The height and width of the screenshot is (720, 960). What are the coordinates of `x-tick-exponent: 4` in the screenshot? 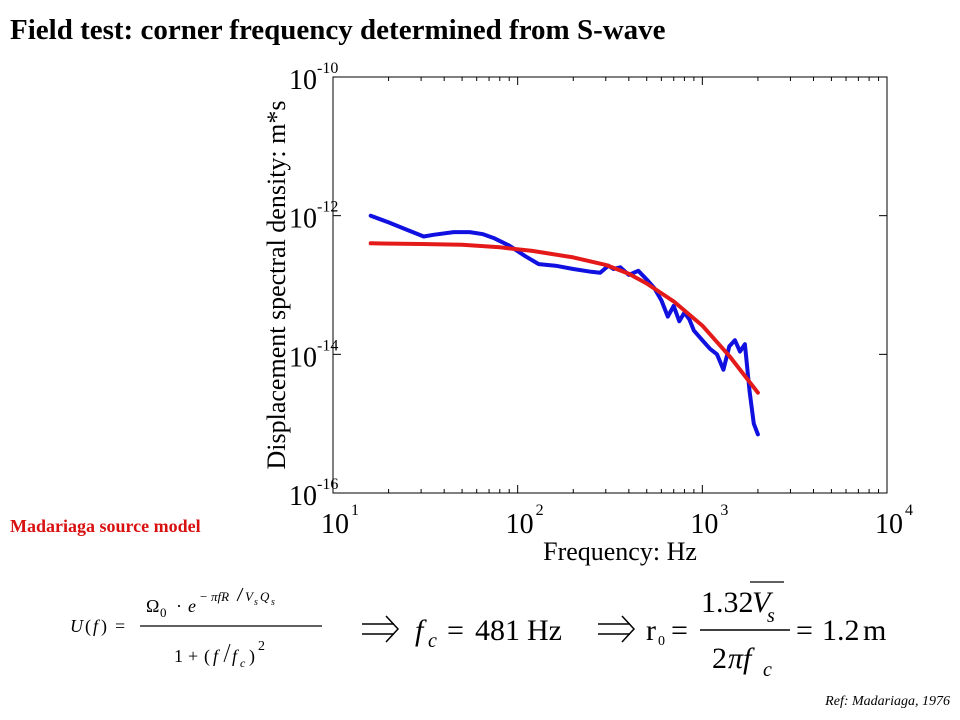 It's located at (909, 510).